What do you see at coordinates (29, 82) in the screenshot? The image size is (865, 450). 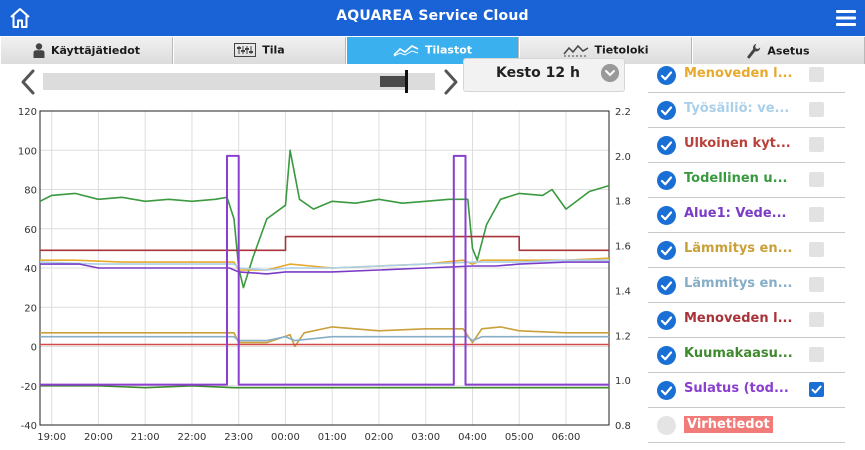 I see `chevron-left-icon` at bounding box center [29, 82].